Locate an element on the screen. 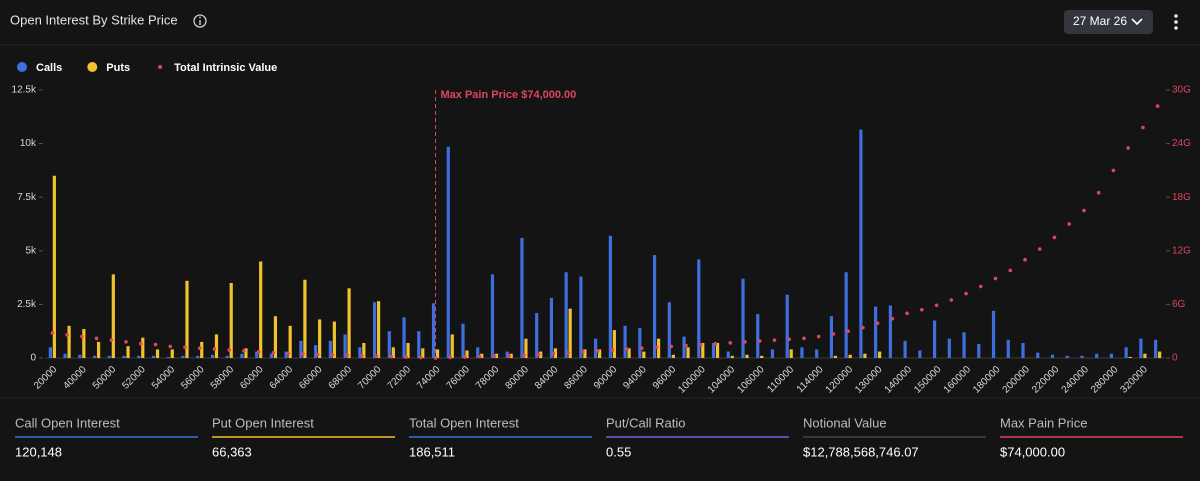 The image size is (1200, 481). stat-label: Call Open Interest is located at coordinates (67, 422).